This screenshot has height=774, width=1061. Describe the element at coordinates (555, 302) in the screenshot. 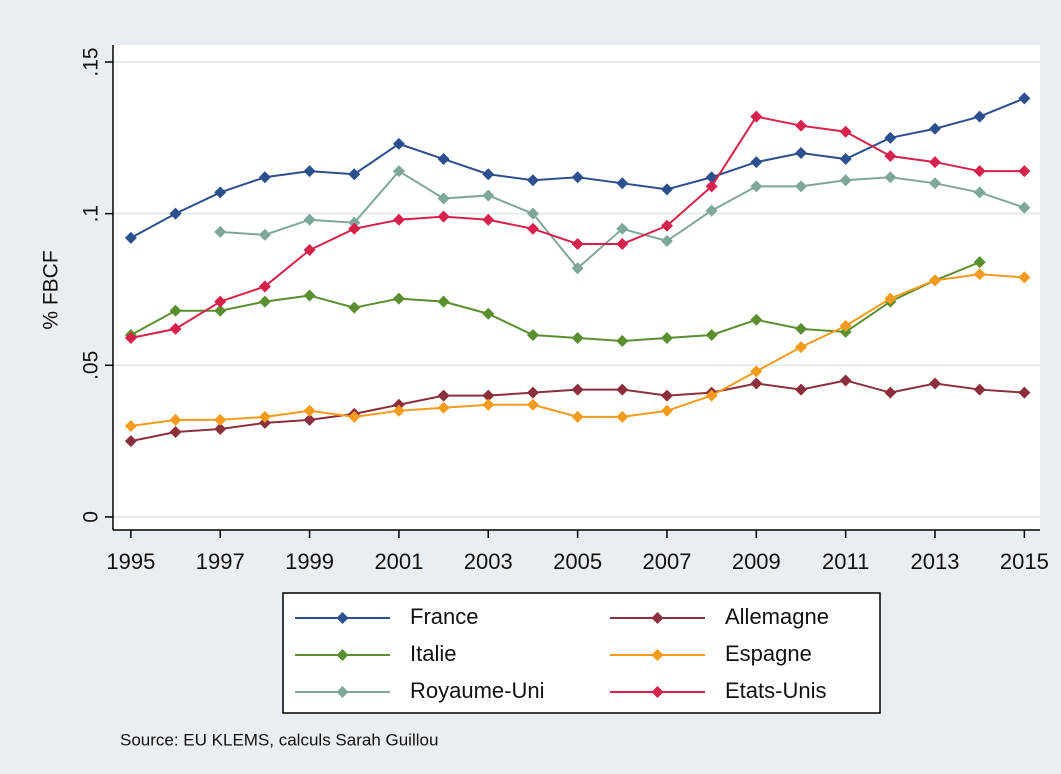

I see `series-line` at that location.